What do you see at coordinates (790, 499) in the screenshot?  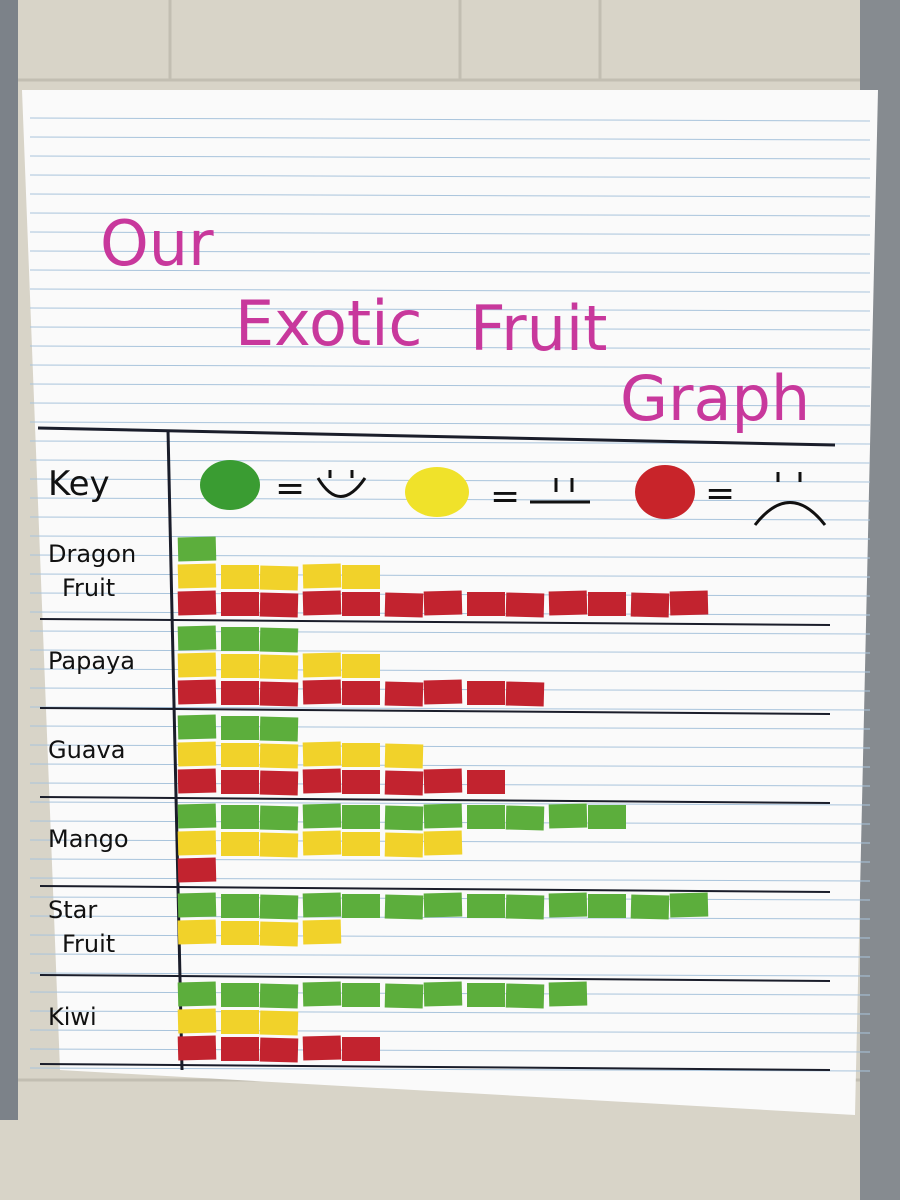 I see `sad-face` at bounding box center [790, 499].